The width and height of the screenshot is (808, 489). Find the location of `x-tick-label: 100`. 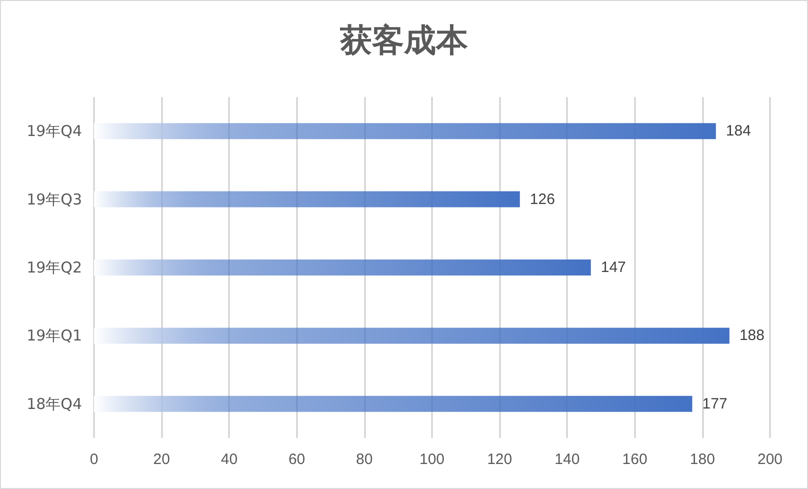

x-tick-label: 100 is located at coordinates (432, 459).